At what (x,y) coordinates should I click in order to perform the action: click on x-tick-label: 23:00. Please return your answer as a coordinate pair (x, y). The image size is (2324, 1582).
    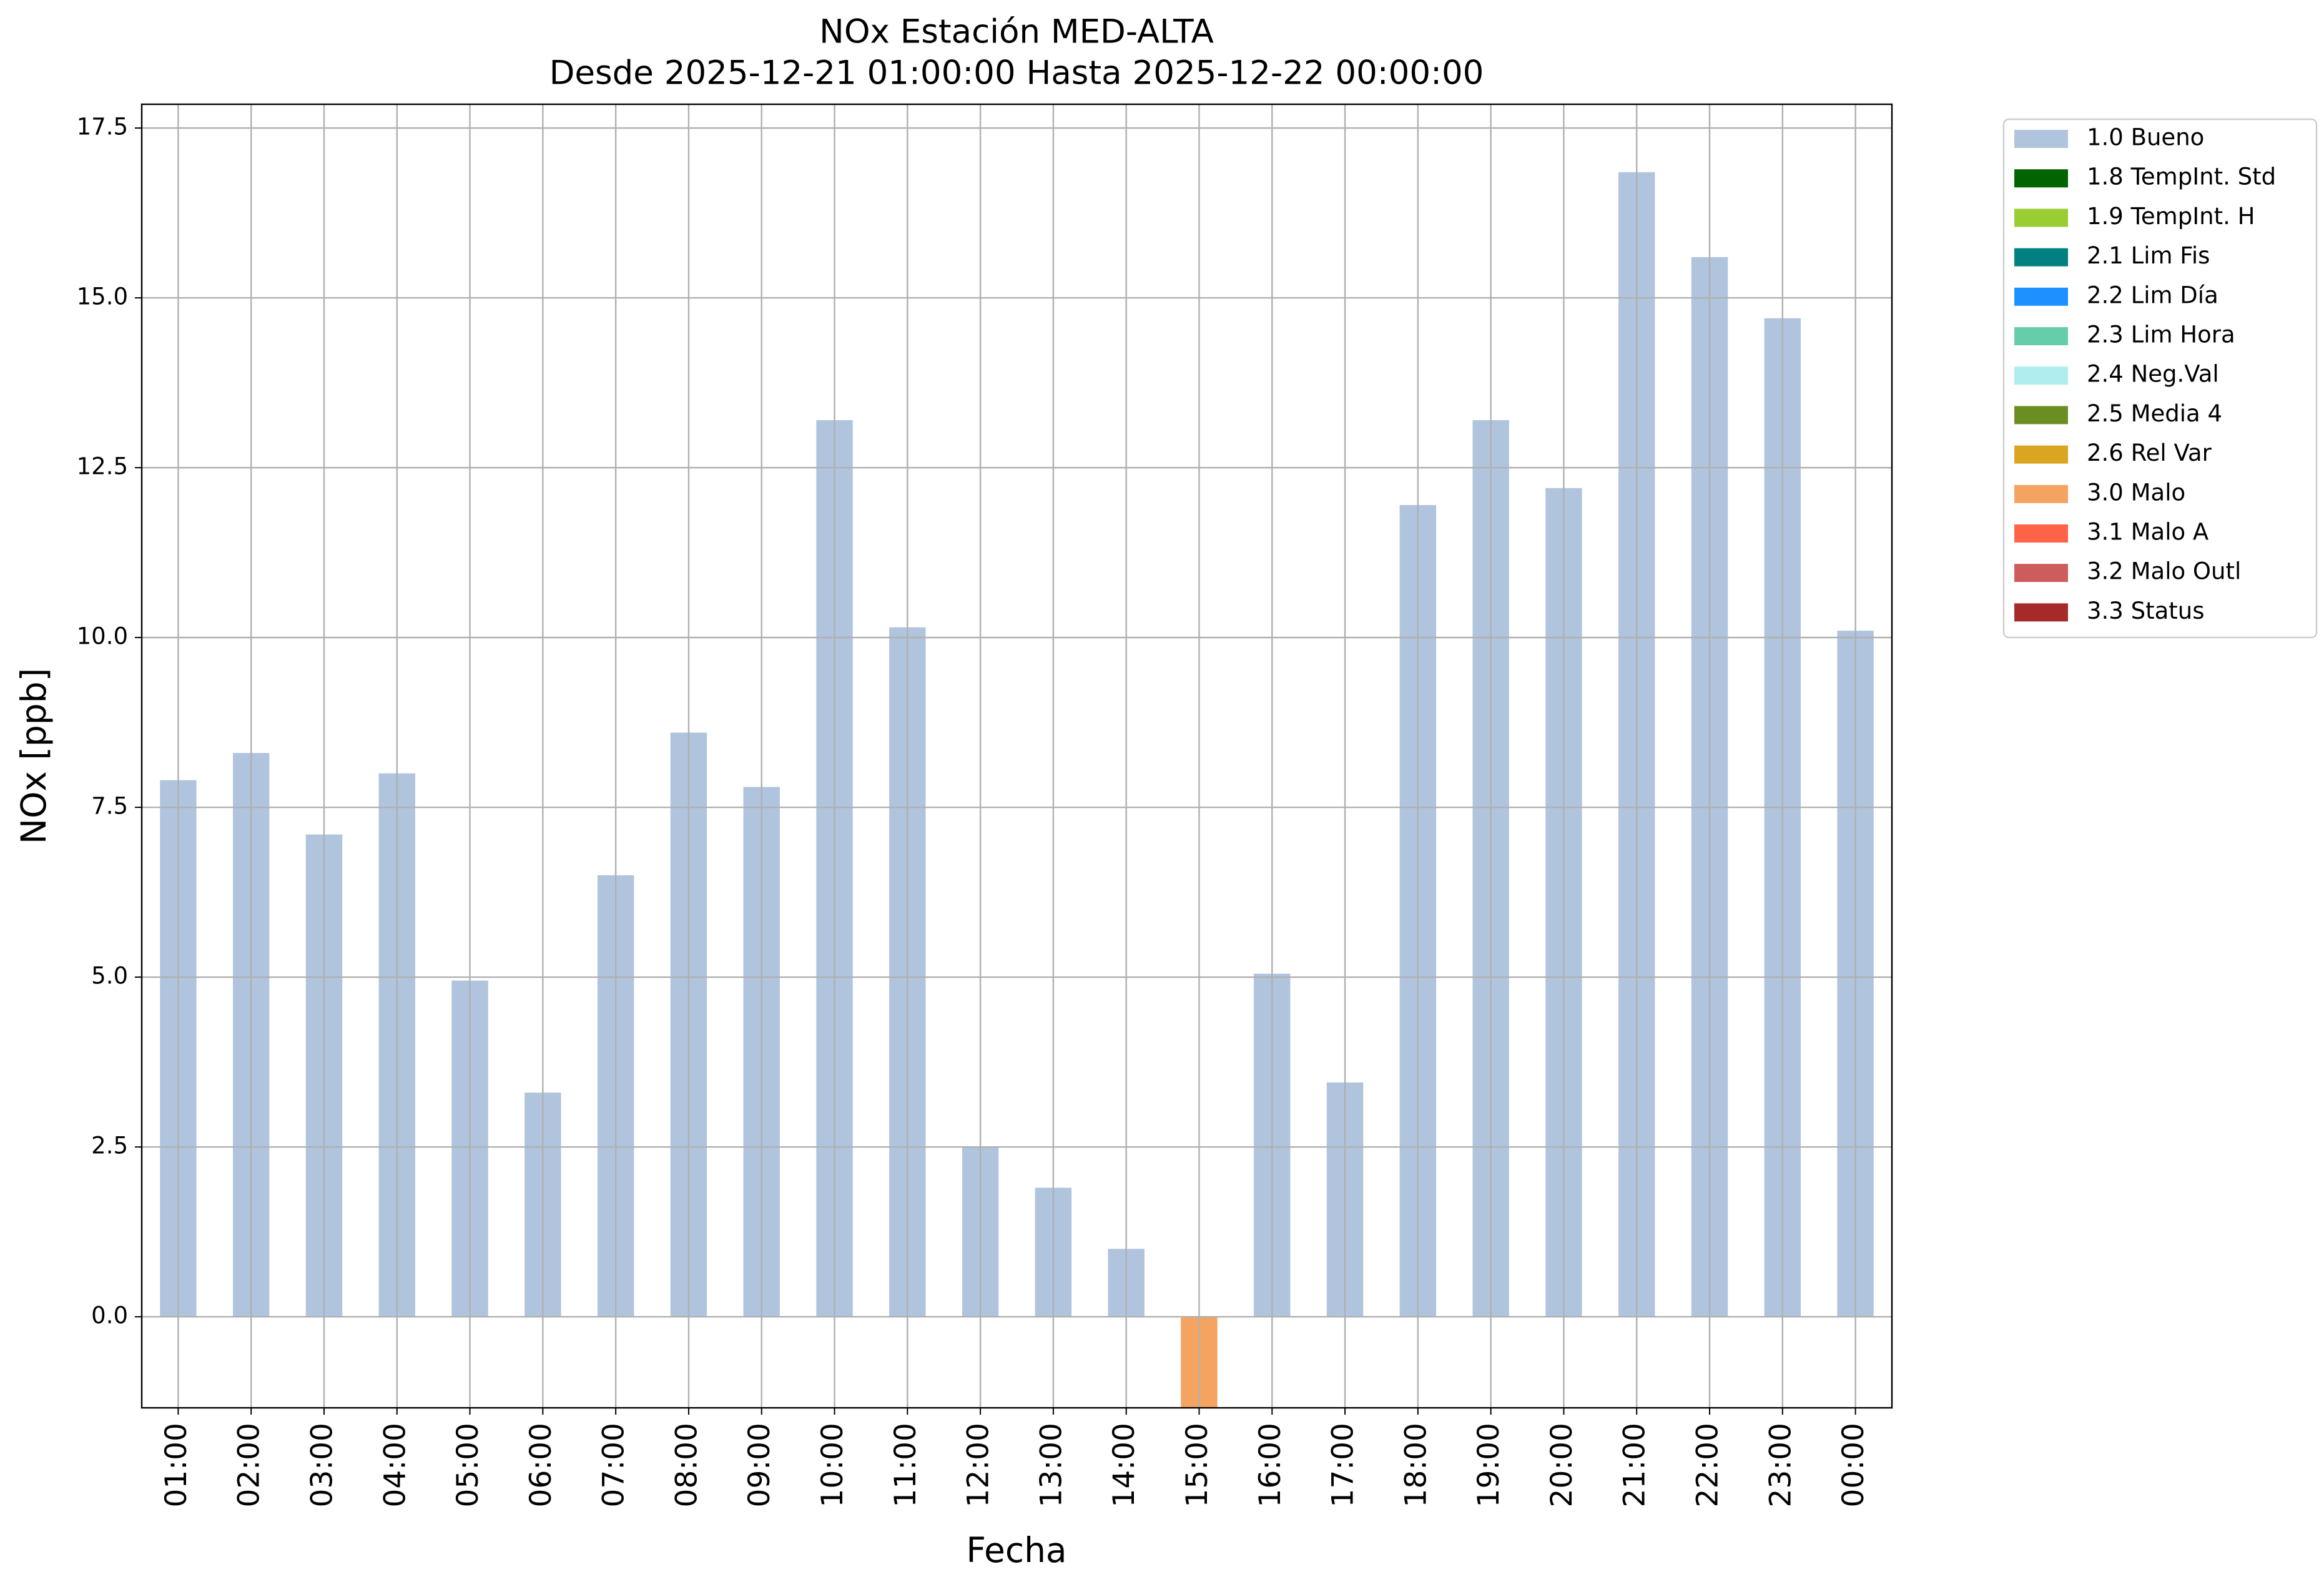
    Looking at the image, I should click on (1780, 1465).